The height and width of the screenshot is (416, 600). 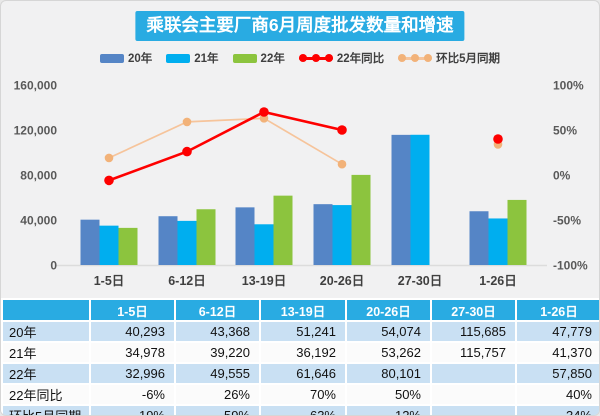 I want to click on right-axis-tick: 50%, so click(x=565, y=131).